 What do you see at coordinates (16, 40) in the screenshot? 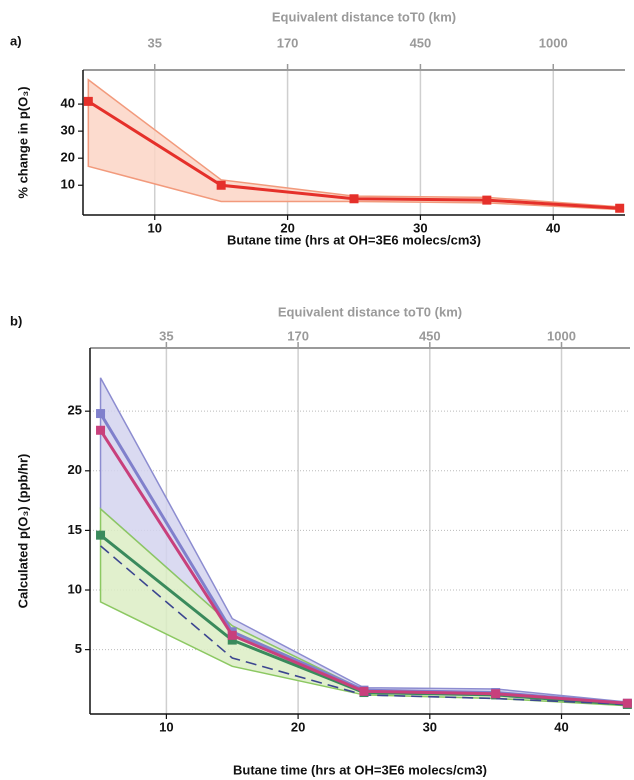
I see `panel-label: a)` at bounding box center [16, 40].